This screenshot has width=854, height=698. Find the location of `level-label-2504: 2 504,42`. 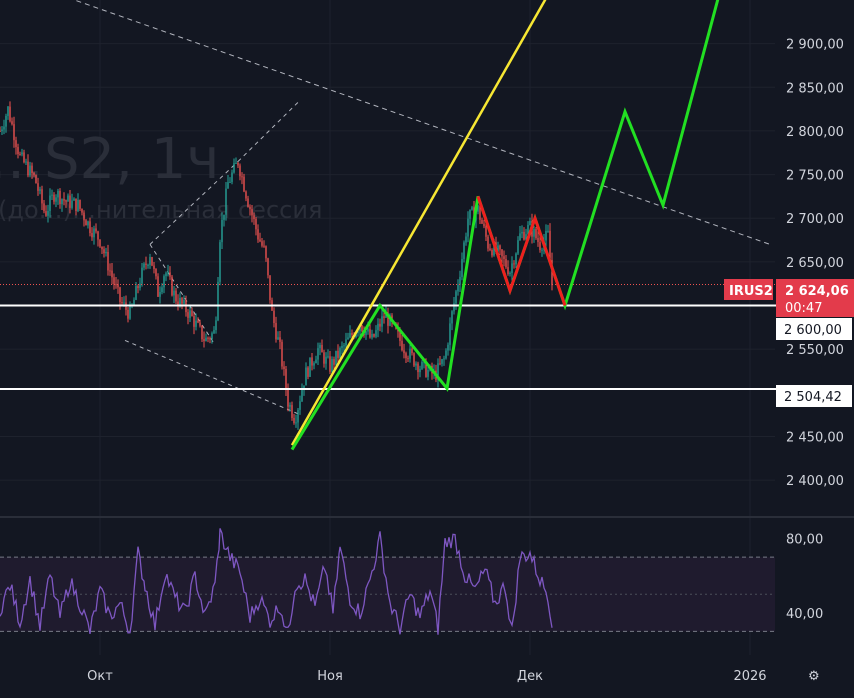

level-label-2504: 2 504,42 is located at coordinates (813, 397).